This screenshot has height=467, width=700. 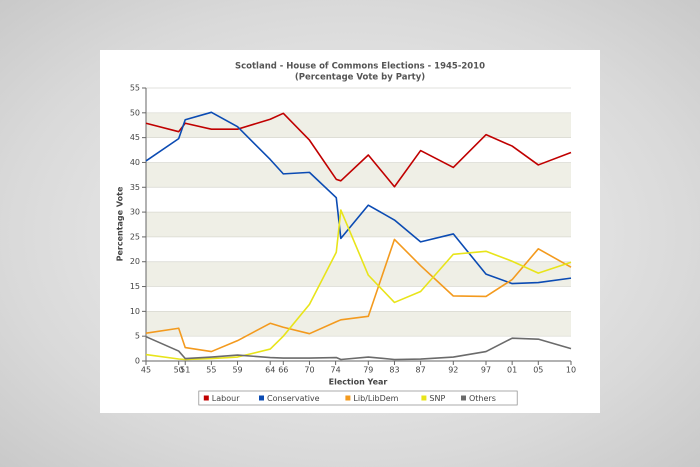 What do you see at coordinates (571, 370) in the screenshot?
I see `x-tick-label: 10` at bounding box center [571, 370].